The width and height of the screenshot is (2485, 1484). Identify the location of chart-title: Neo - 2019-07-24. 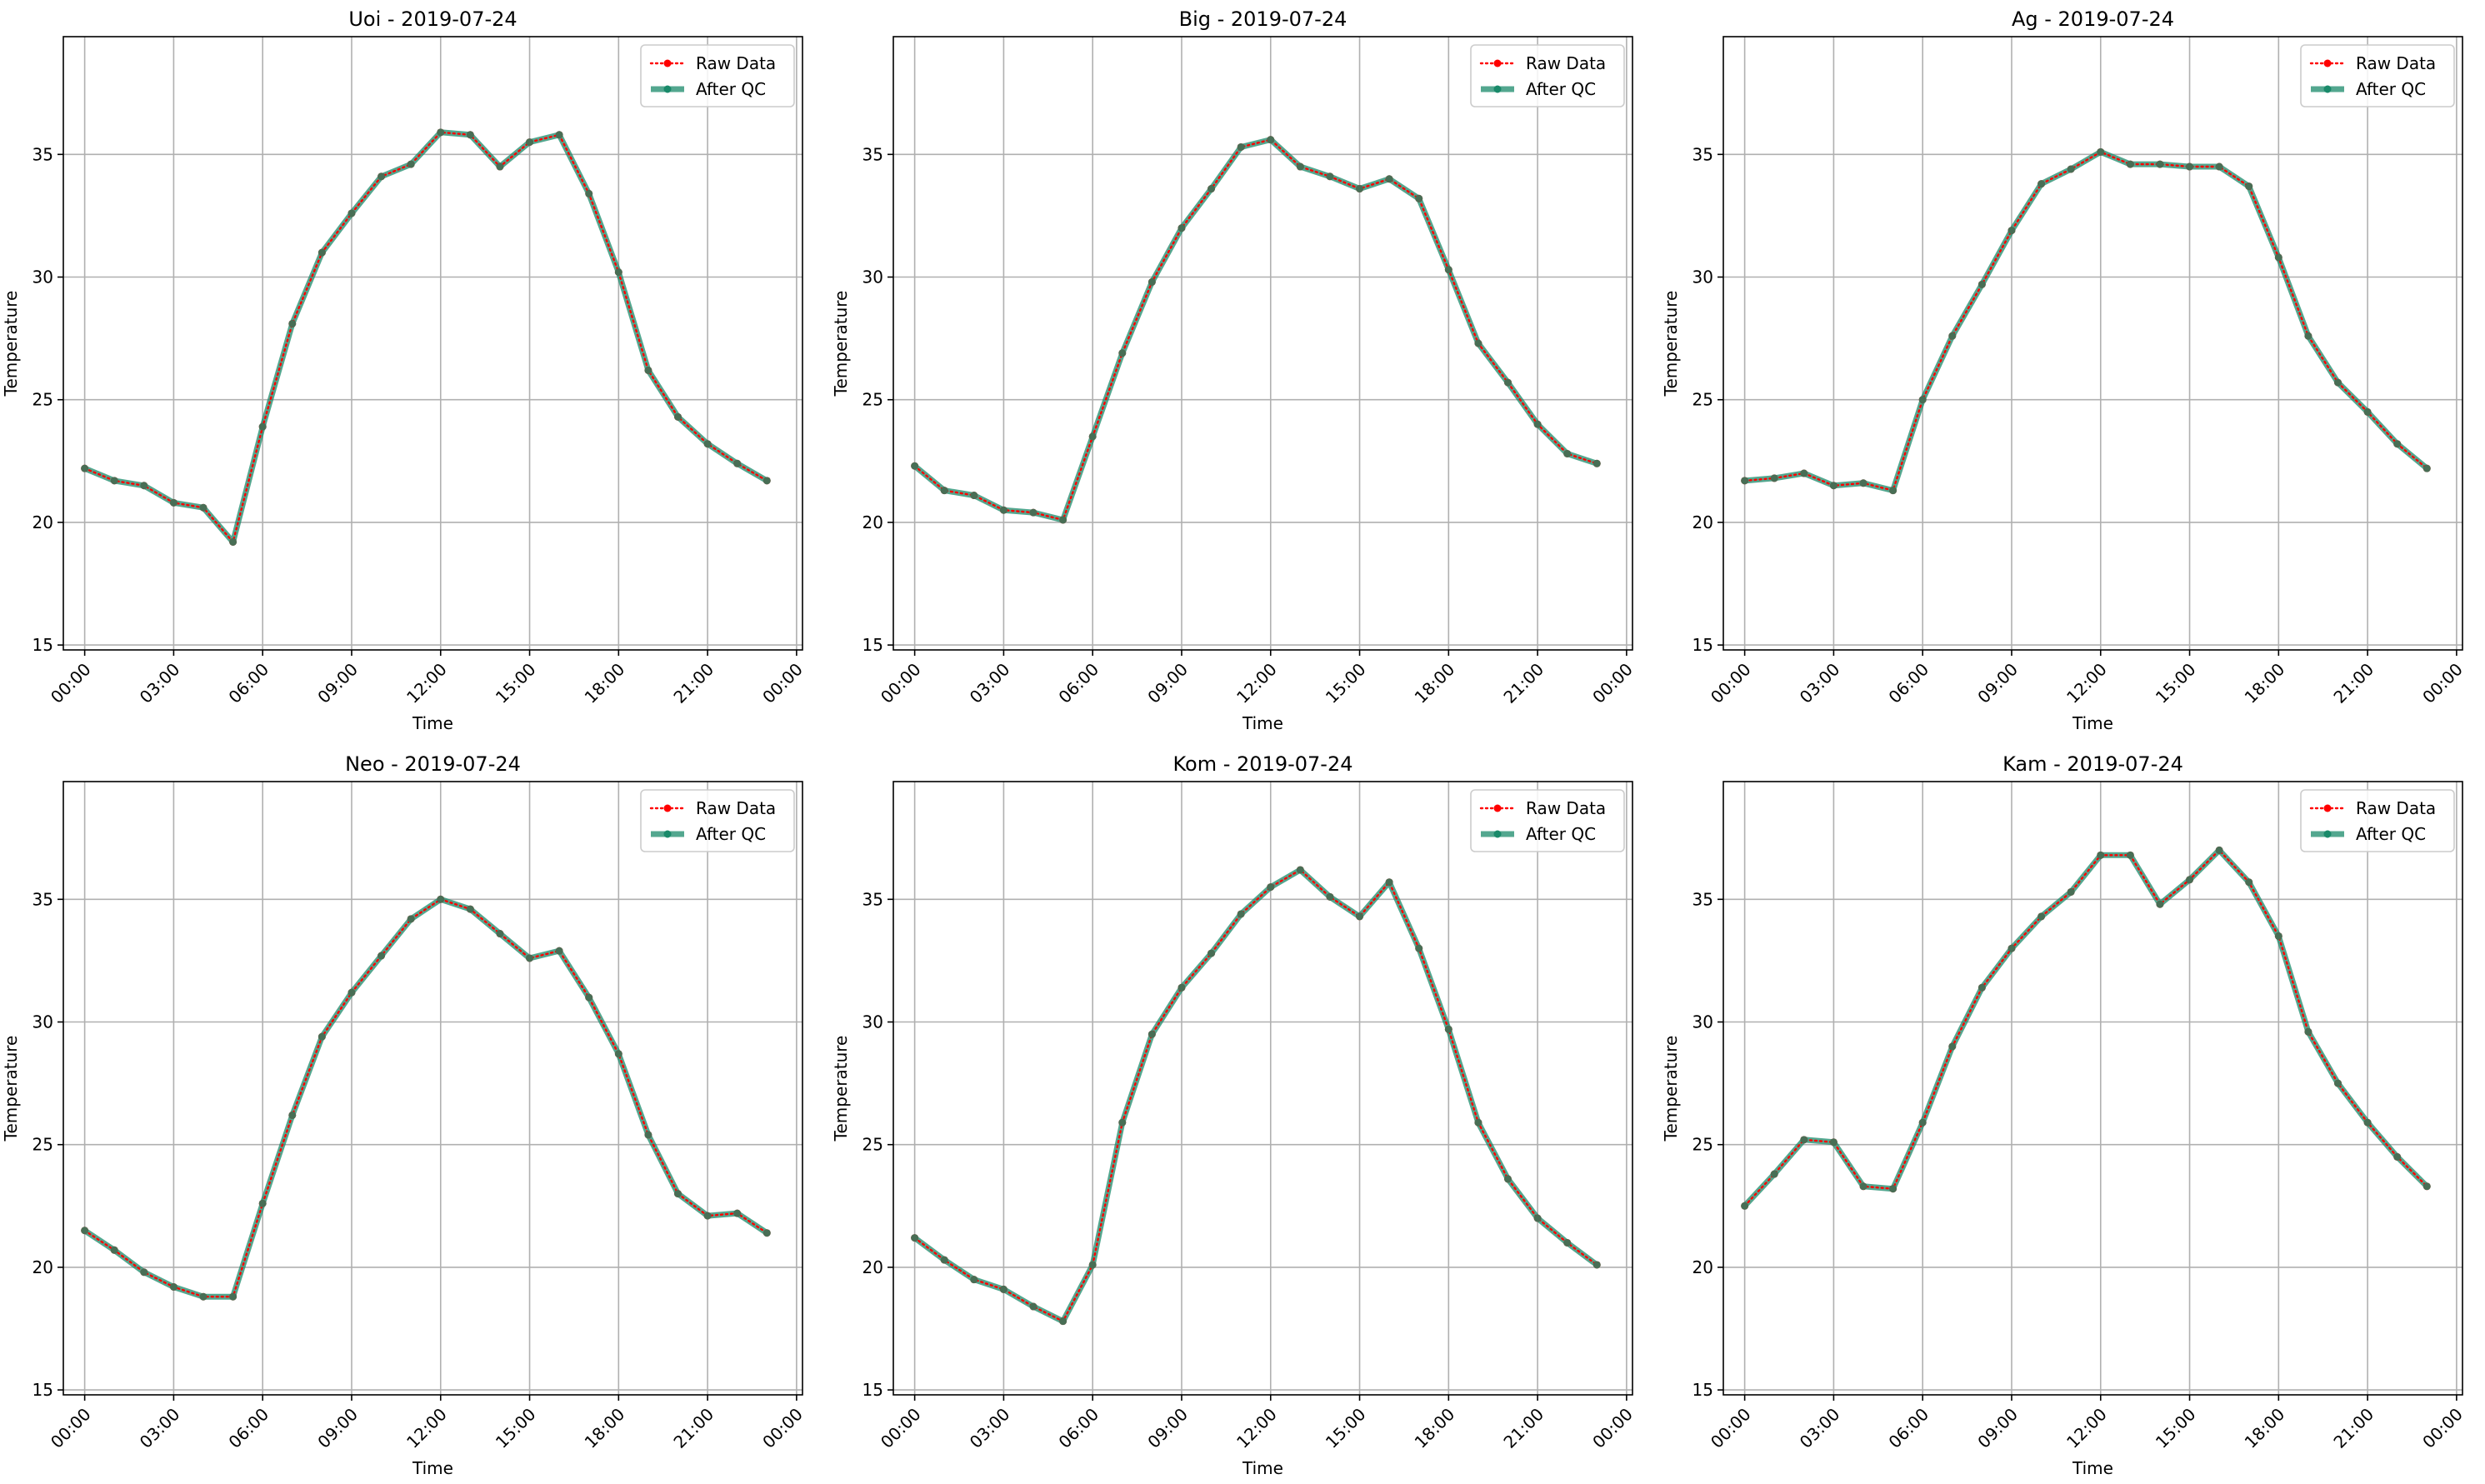
(433, 764).